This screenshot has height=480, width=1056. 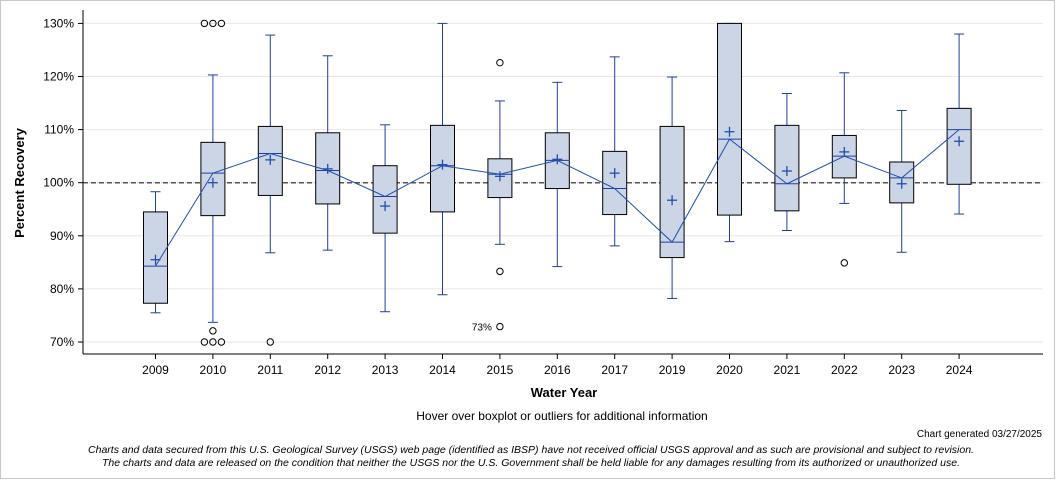 I want to click on x-tick-label: 2019, so click(x=672, y=370).